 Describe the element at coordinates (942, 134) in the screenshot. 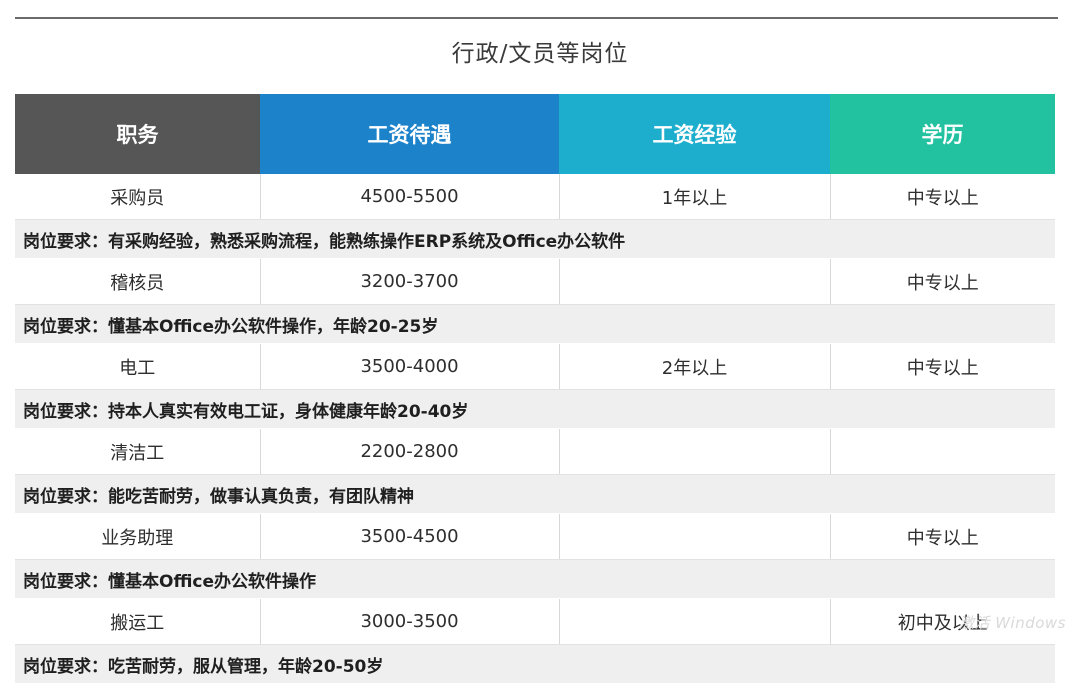

I see `column-header-education: 学历` at that location.